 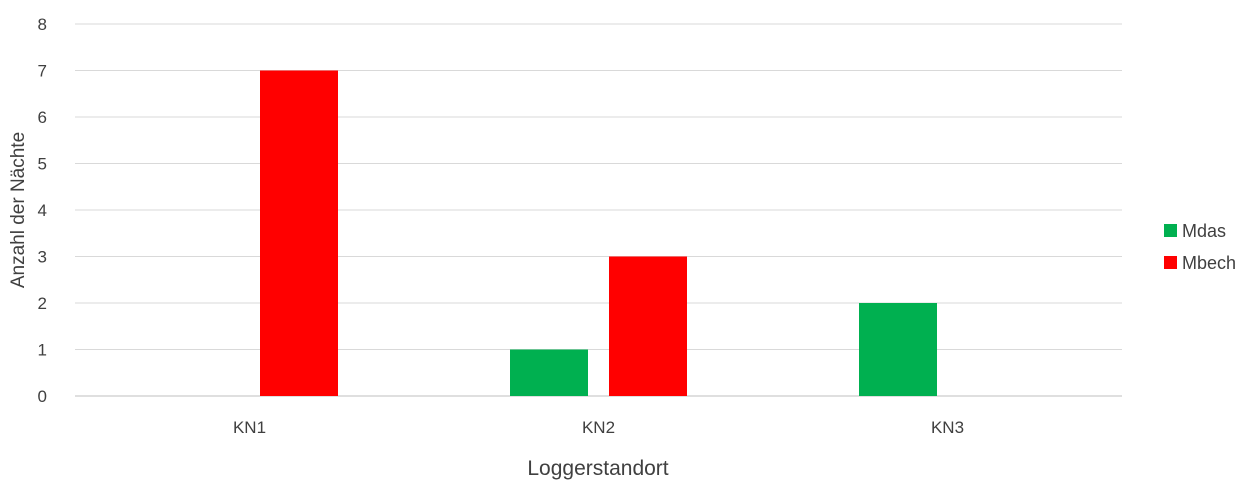 I want to click on x-tick-labels: KN1 KN2 KN3, so click(x=598, y=427).